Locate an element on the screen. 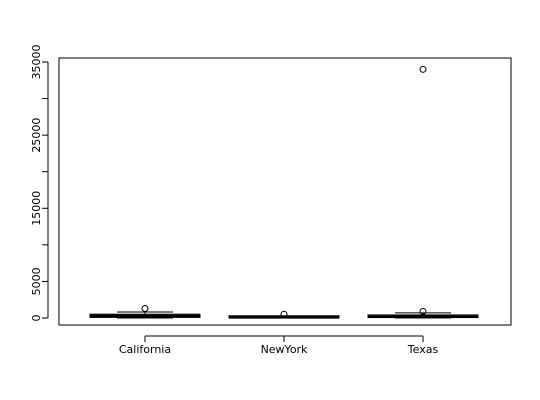 The width and height of the screenshot is (540, 400). box-texas is located at coordinates (423, 192).